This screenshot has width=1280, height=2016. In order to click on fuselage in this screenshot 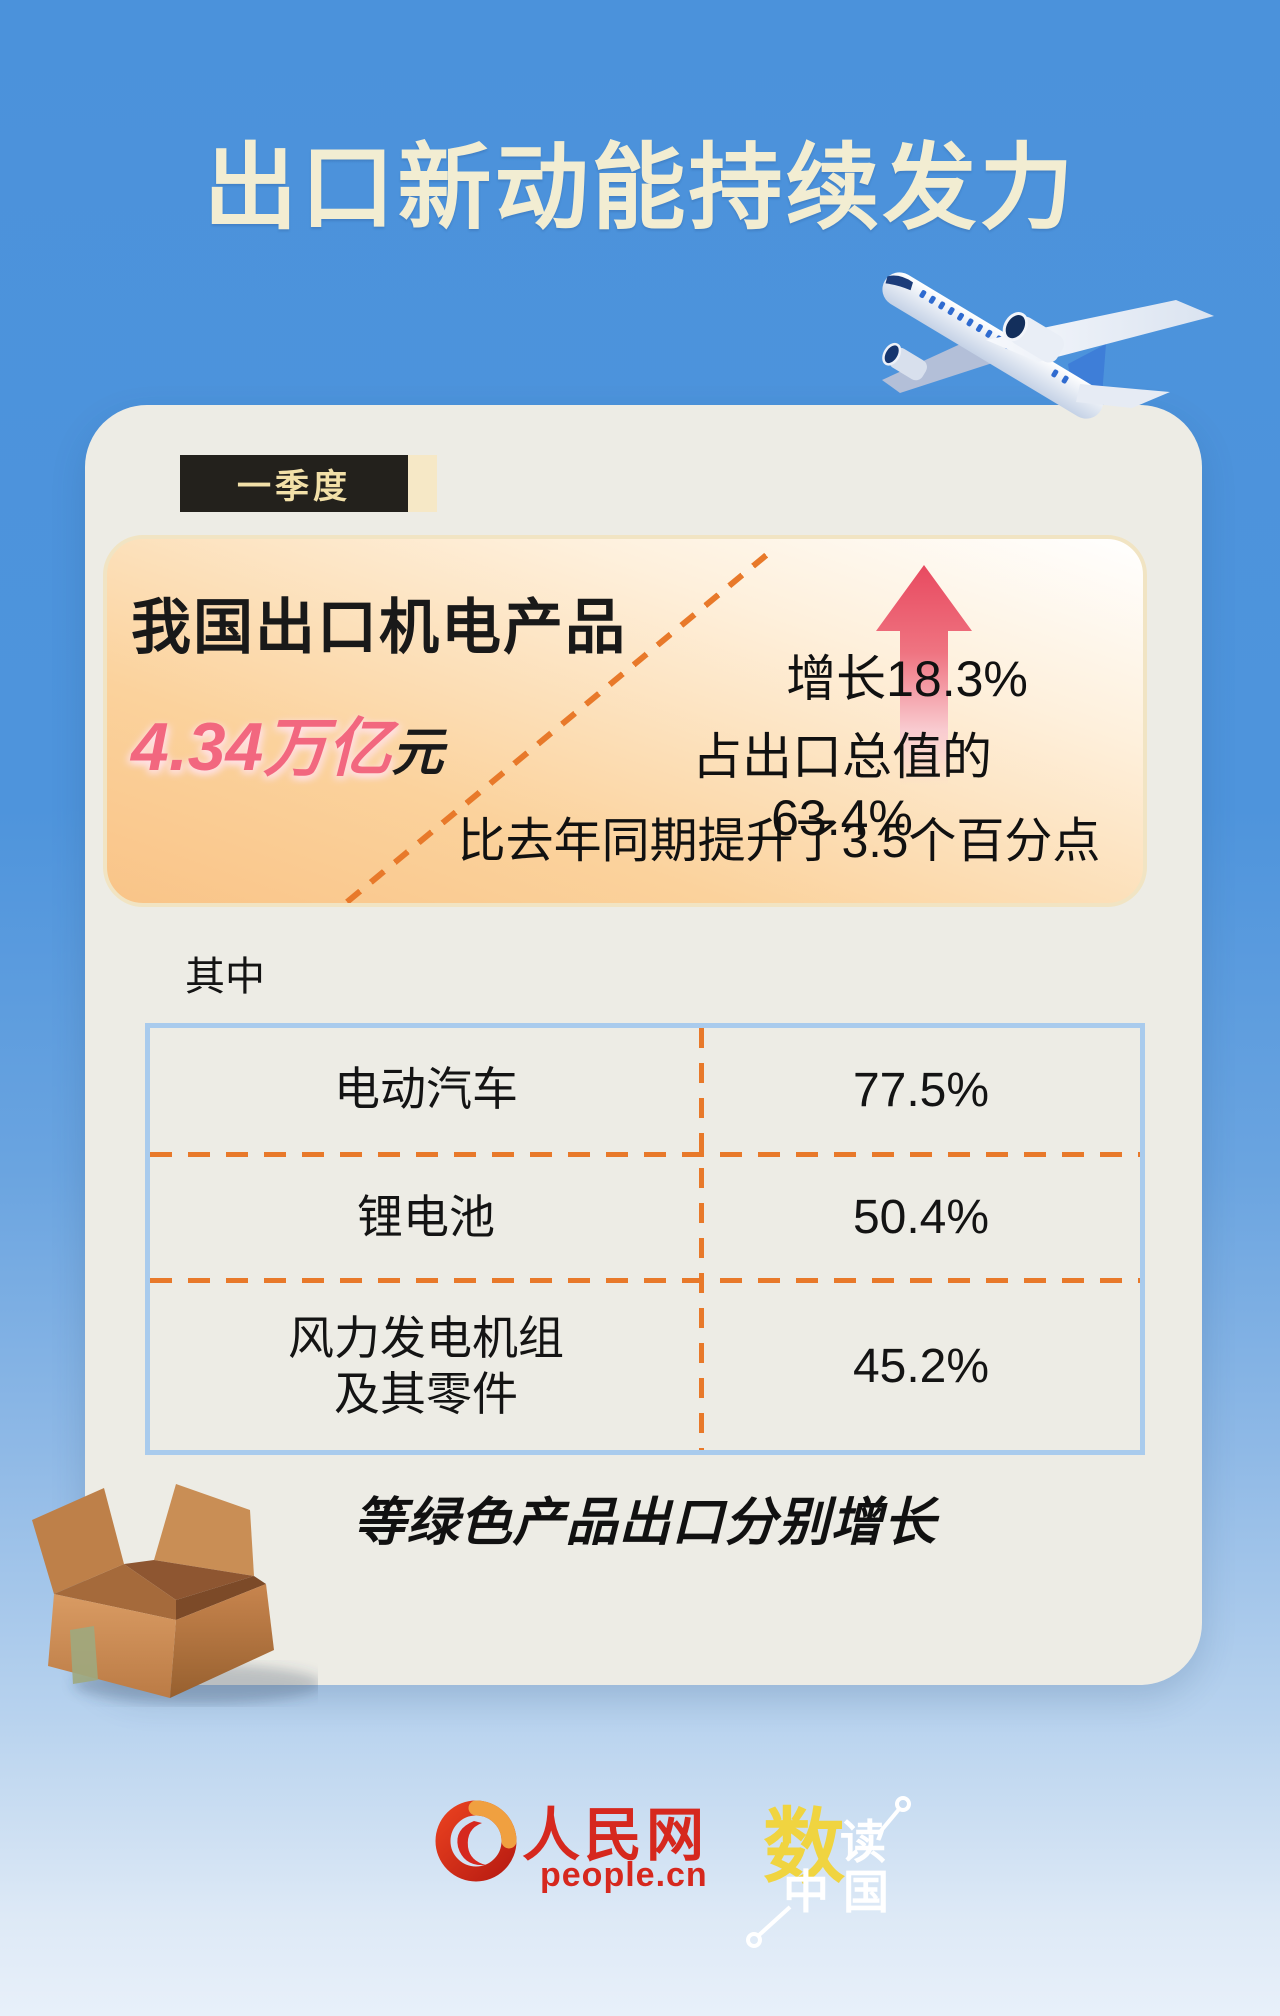, I will do `click(993, 345)`.